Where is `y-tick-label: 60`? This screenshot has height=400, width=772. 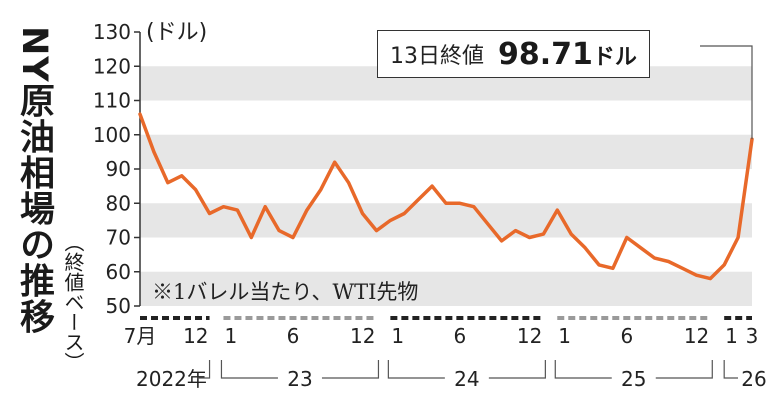
y-tick-label: 60 is located at coordinates (118, 272).